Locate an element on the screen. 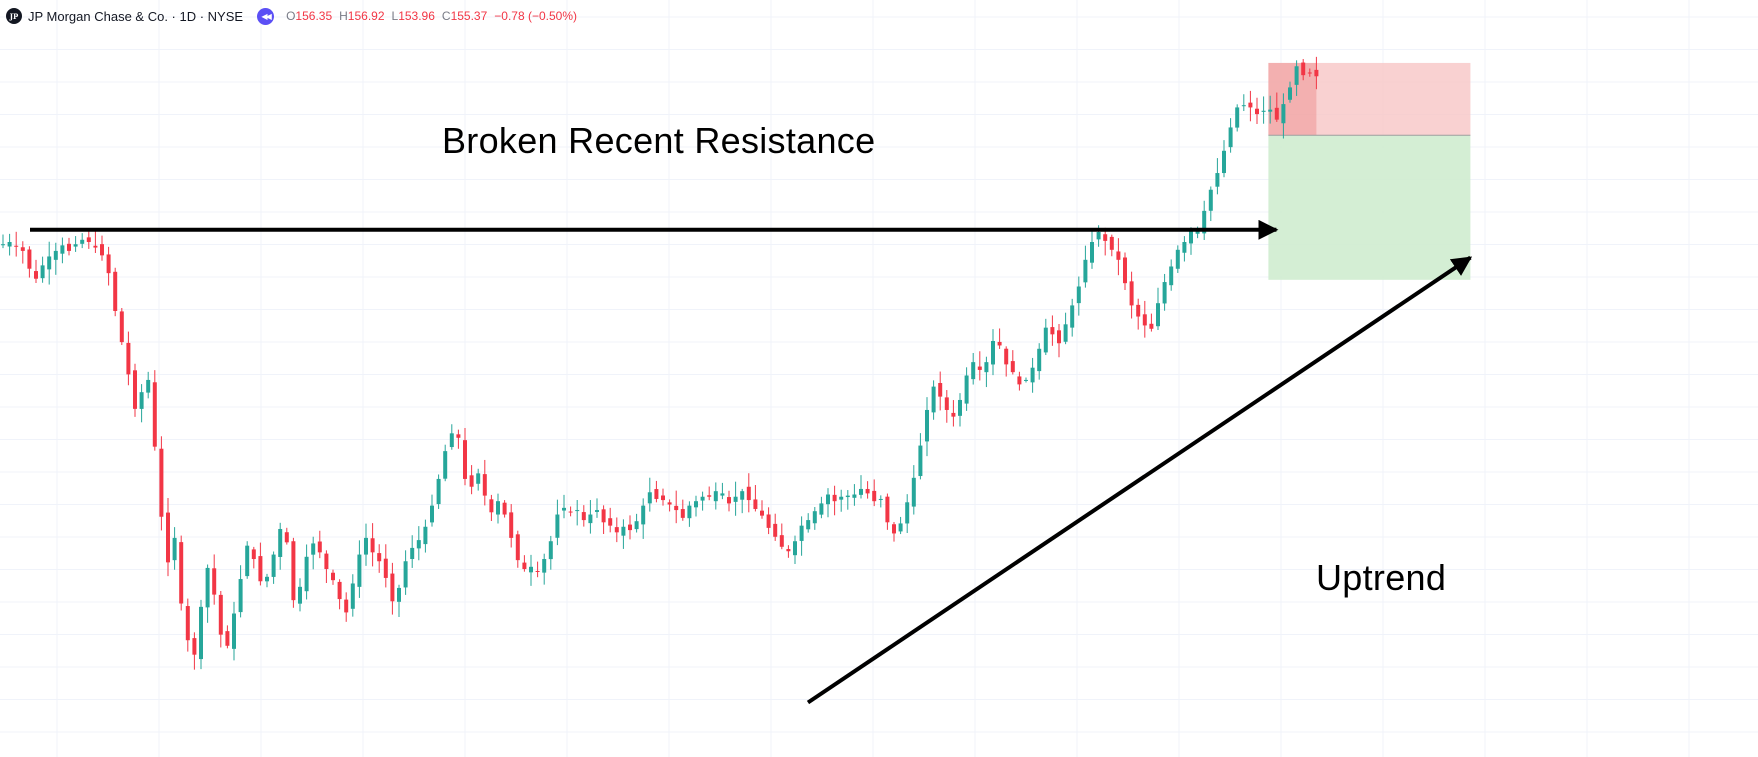 The width and height of the screenshot is (1758, 757). high-value: H156.92 is located at coordinates (362, 16).